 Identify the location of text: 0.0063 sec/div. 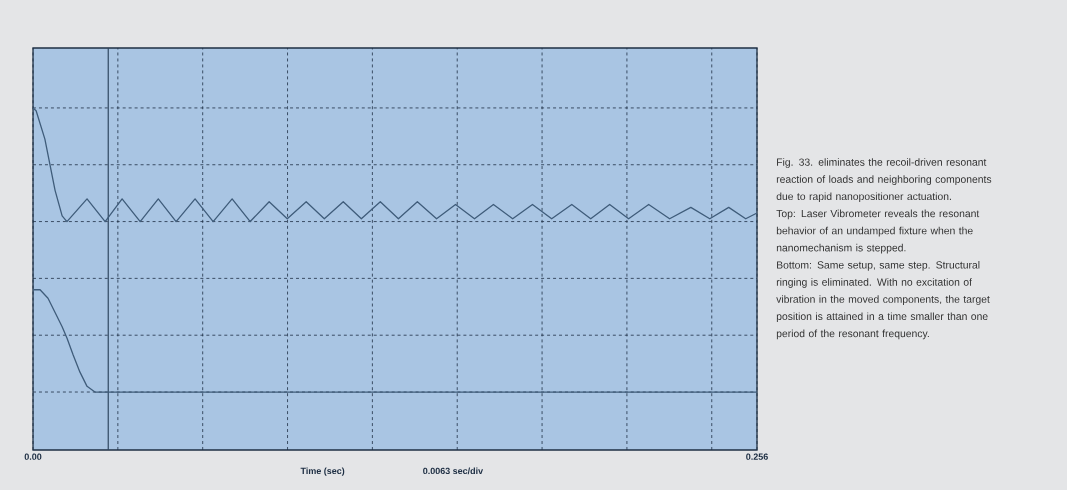
(453, 471).